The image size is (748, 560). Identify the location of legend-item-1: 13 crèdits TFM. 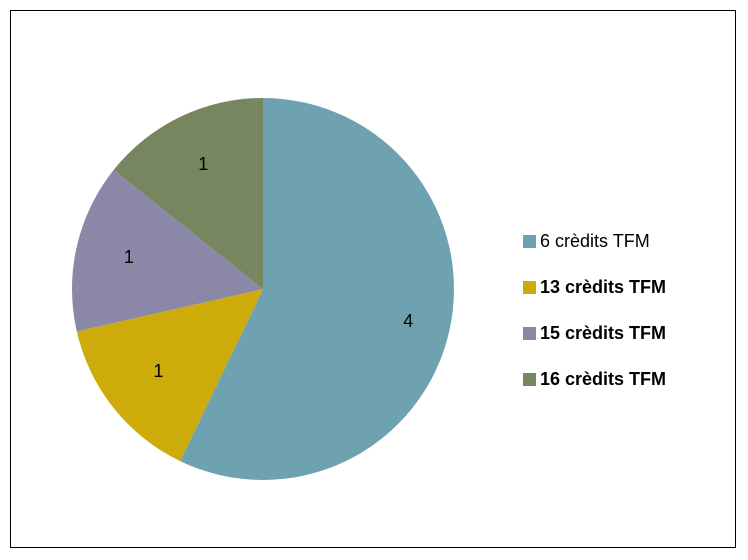
(594, 287).